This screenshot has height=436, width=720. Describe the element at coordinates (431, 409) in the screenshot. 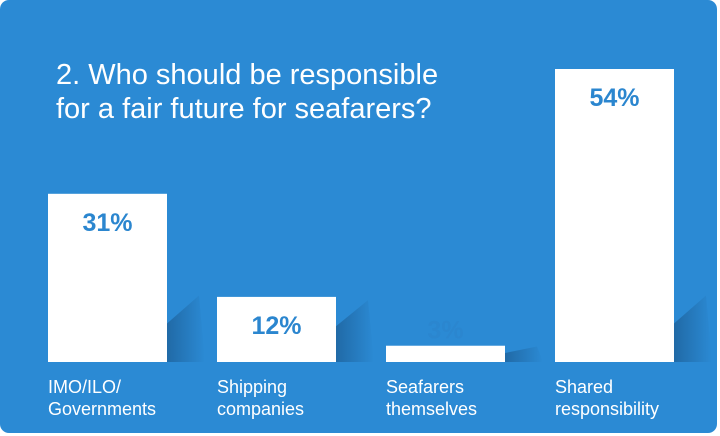

I see `category-label: themselves` at that location.